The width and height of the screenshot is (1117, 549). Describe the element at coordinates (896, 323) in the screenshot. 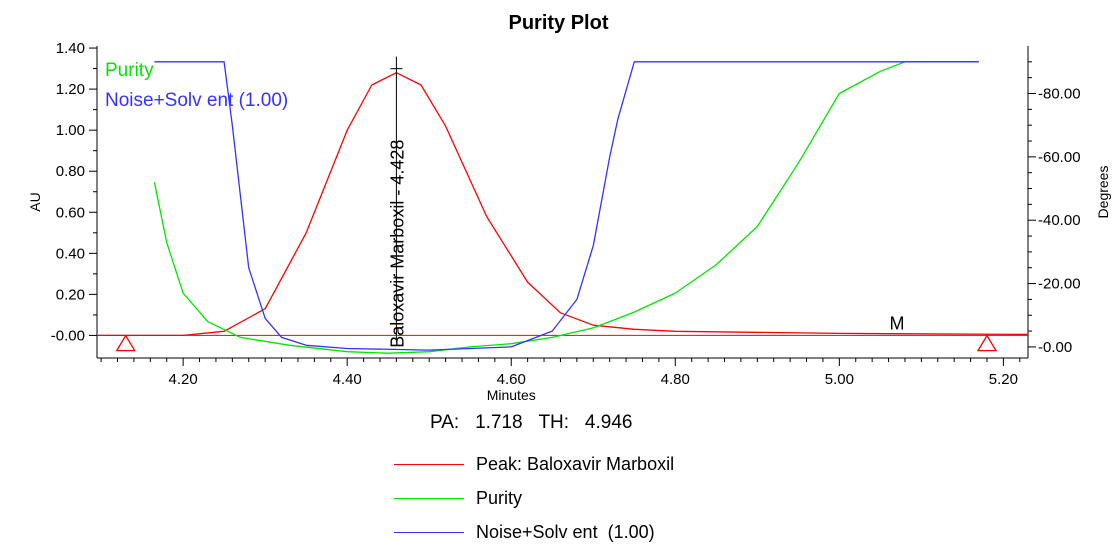

I see `marker-m-label: M` at that location.